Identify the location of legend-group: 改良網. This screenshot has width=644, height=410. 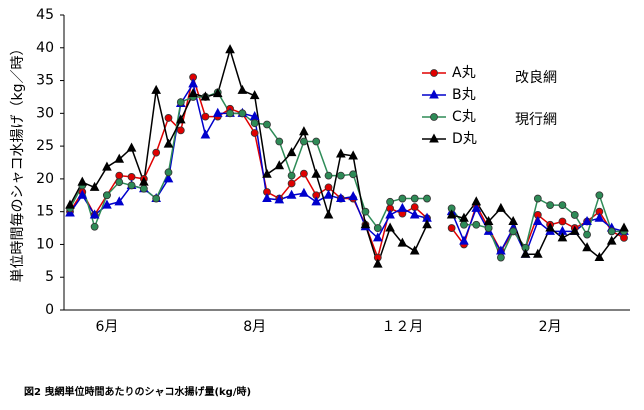
(536, 78).